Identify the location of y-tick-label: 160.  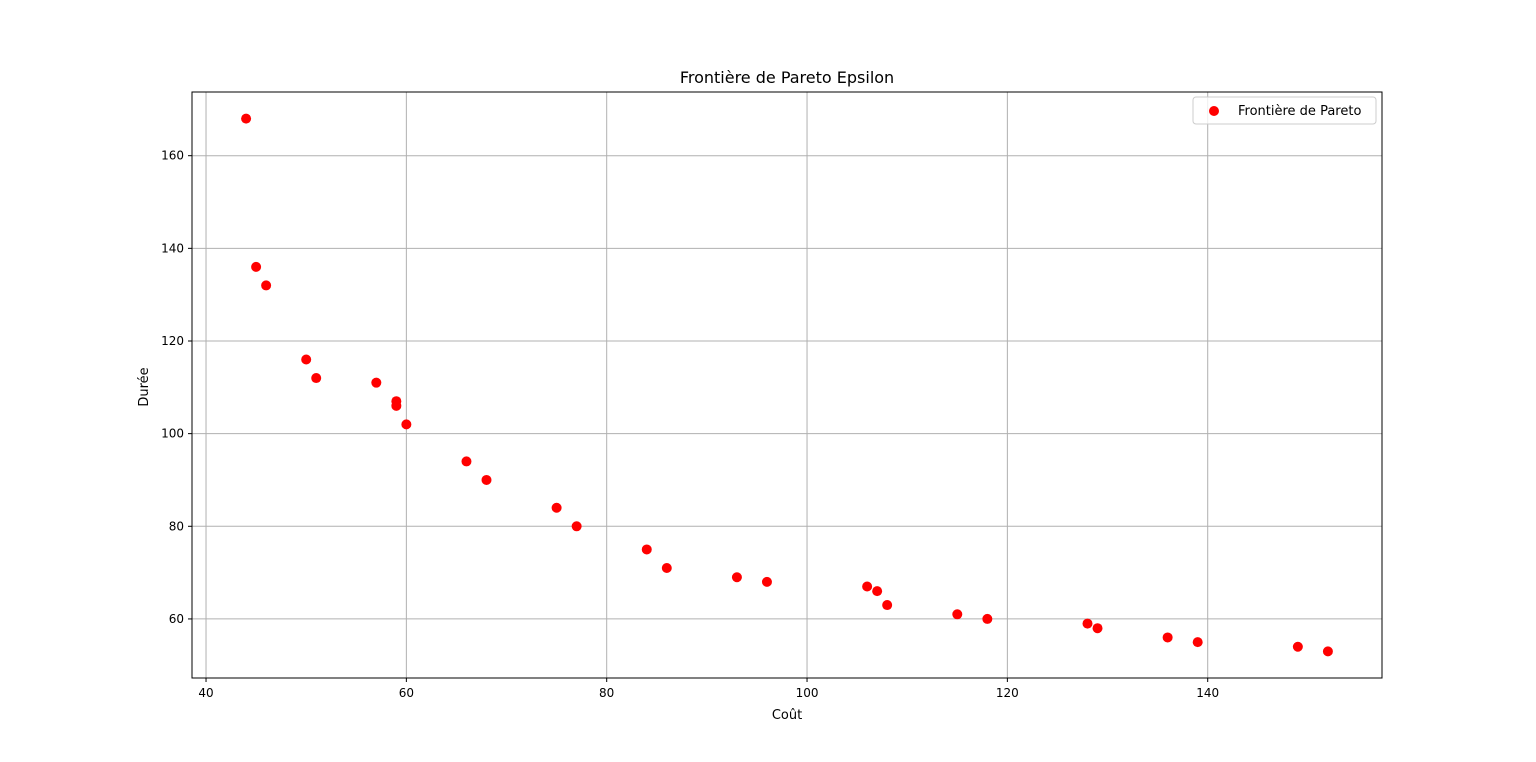
(172, 156).